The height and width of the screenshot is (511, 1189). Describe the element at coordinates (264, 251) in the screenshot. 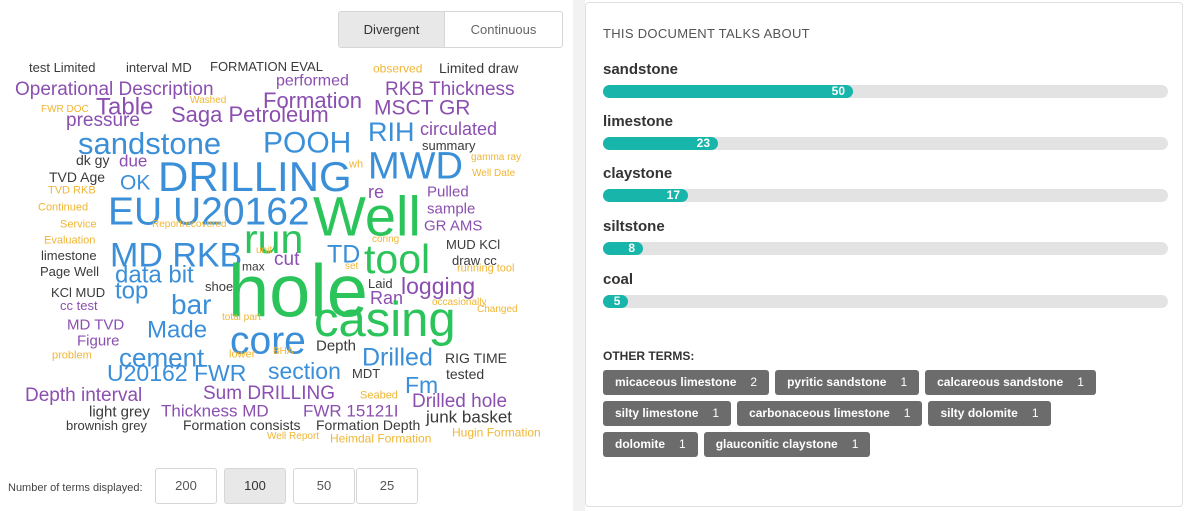

I see `cloud-term: unit` at that location.